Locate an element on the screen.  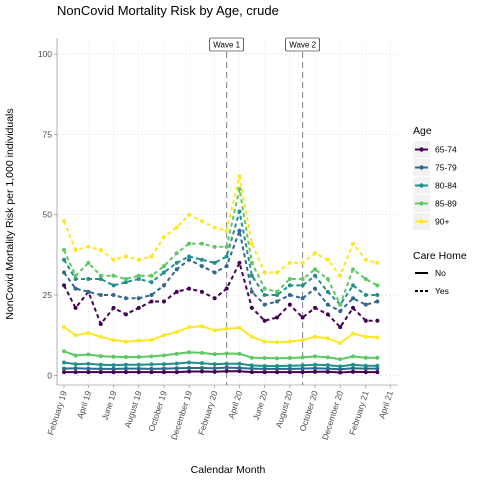
series-line-80-84-yes is located at coordinates (220, 258).